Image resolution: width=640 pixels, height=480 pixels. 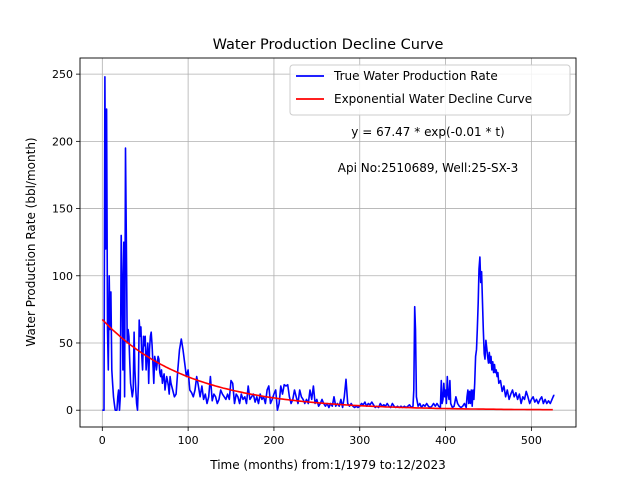 What do you see at coordinates (31, 241) in the screenshot?
I see `y-axis-label: Water Production Rate (bbl/month)` at bounding box center [31, 241].